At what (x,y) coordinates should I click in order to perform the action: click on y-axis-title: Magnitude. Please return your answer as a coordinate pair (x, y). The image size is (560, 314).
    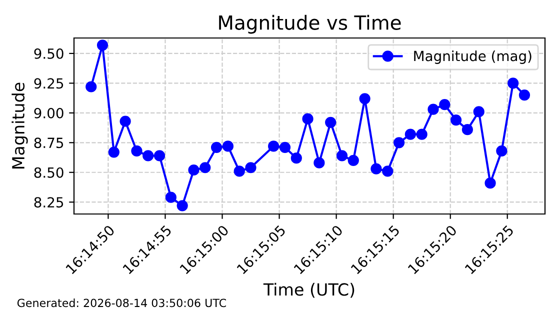
    Looking at the image, I should click on (20, 125).